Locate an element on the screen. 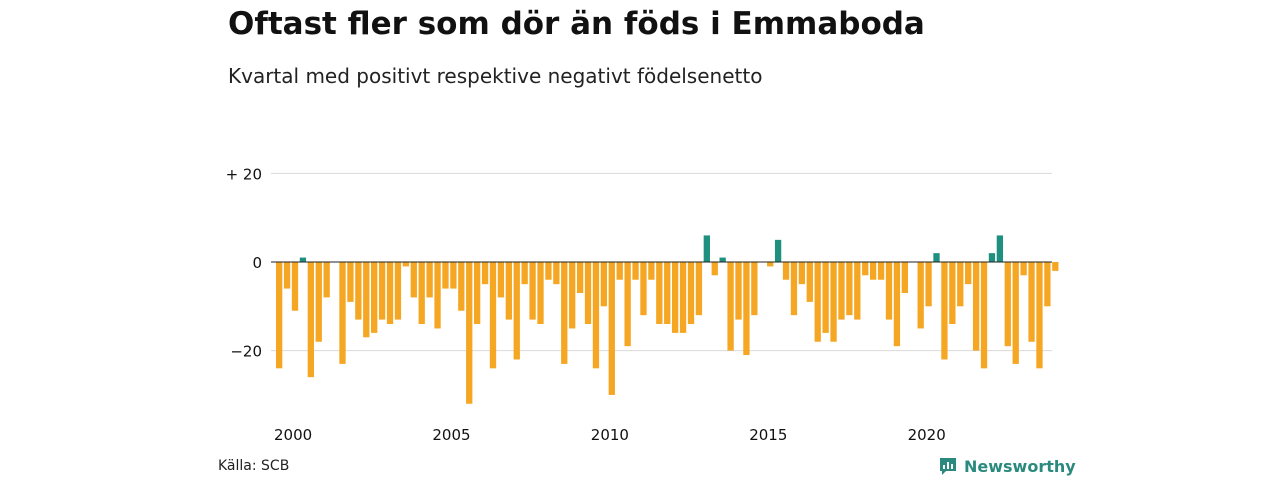 Image resolution: width=1280 pixels, height=480 pixels. y-tick-label: + 20 is located at coordinates (244, 174).